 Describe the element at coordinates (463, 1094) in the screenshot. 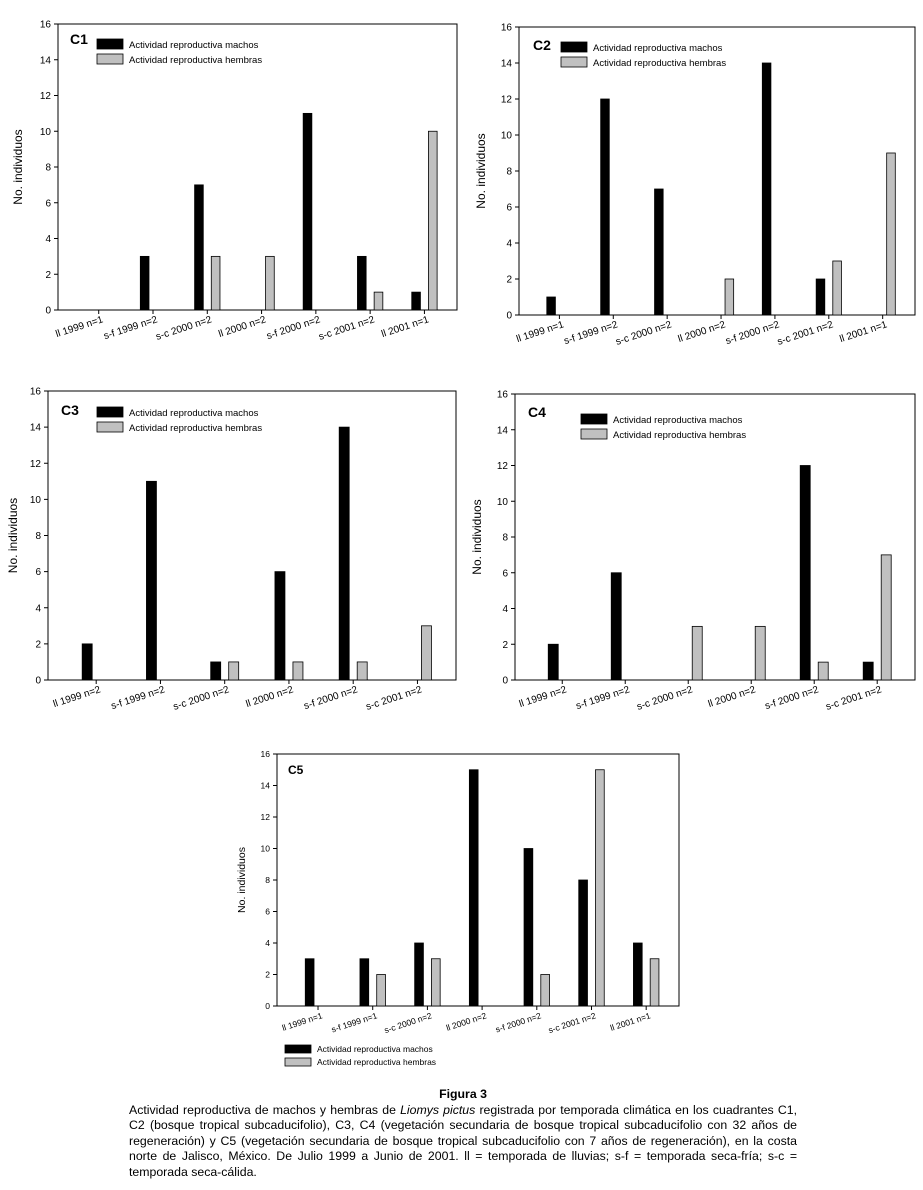

I see `caption-title: Figura 3` at that location.